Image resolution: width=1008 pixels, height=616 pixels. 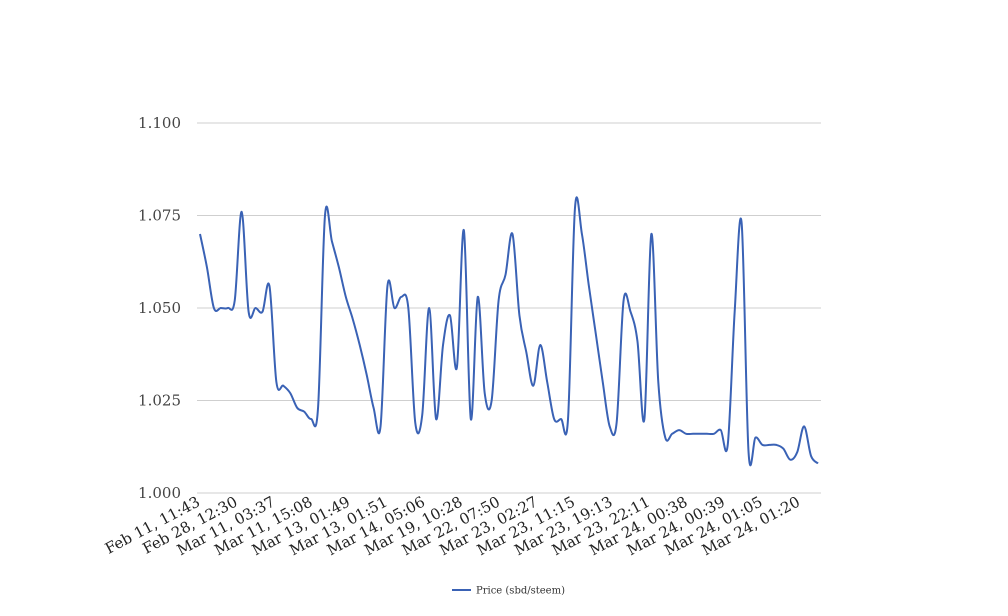 What do you see at coordinates (159, 493) in the screenshot?
I see `y-tick-label: 1.000` at bounding box center [159, 493].